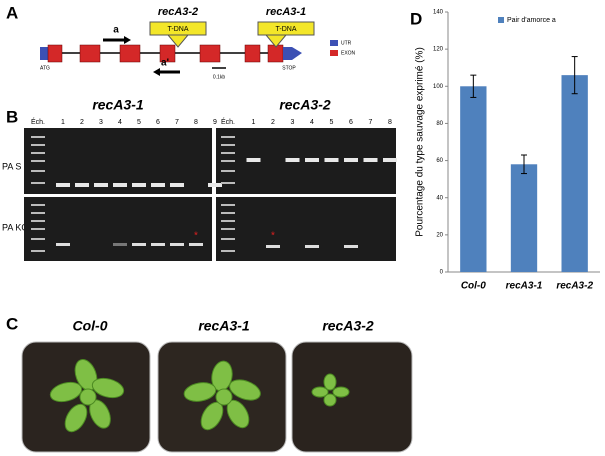 The height and width of the screenshot is (456, 605). What do you see at coordinates (439, 235) in the screenshot?
I see `y-tick-label: 20` at bounding box center [439, 235].